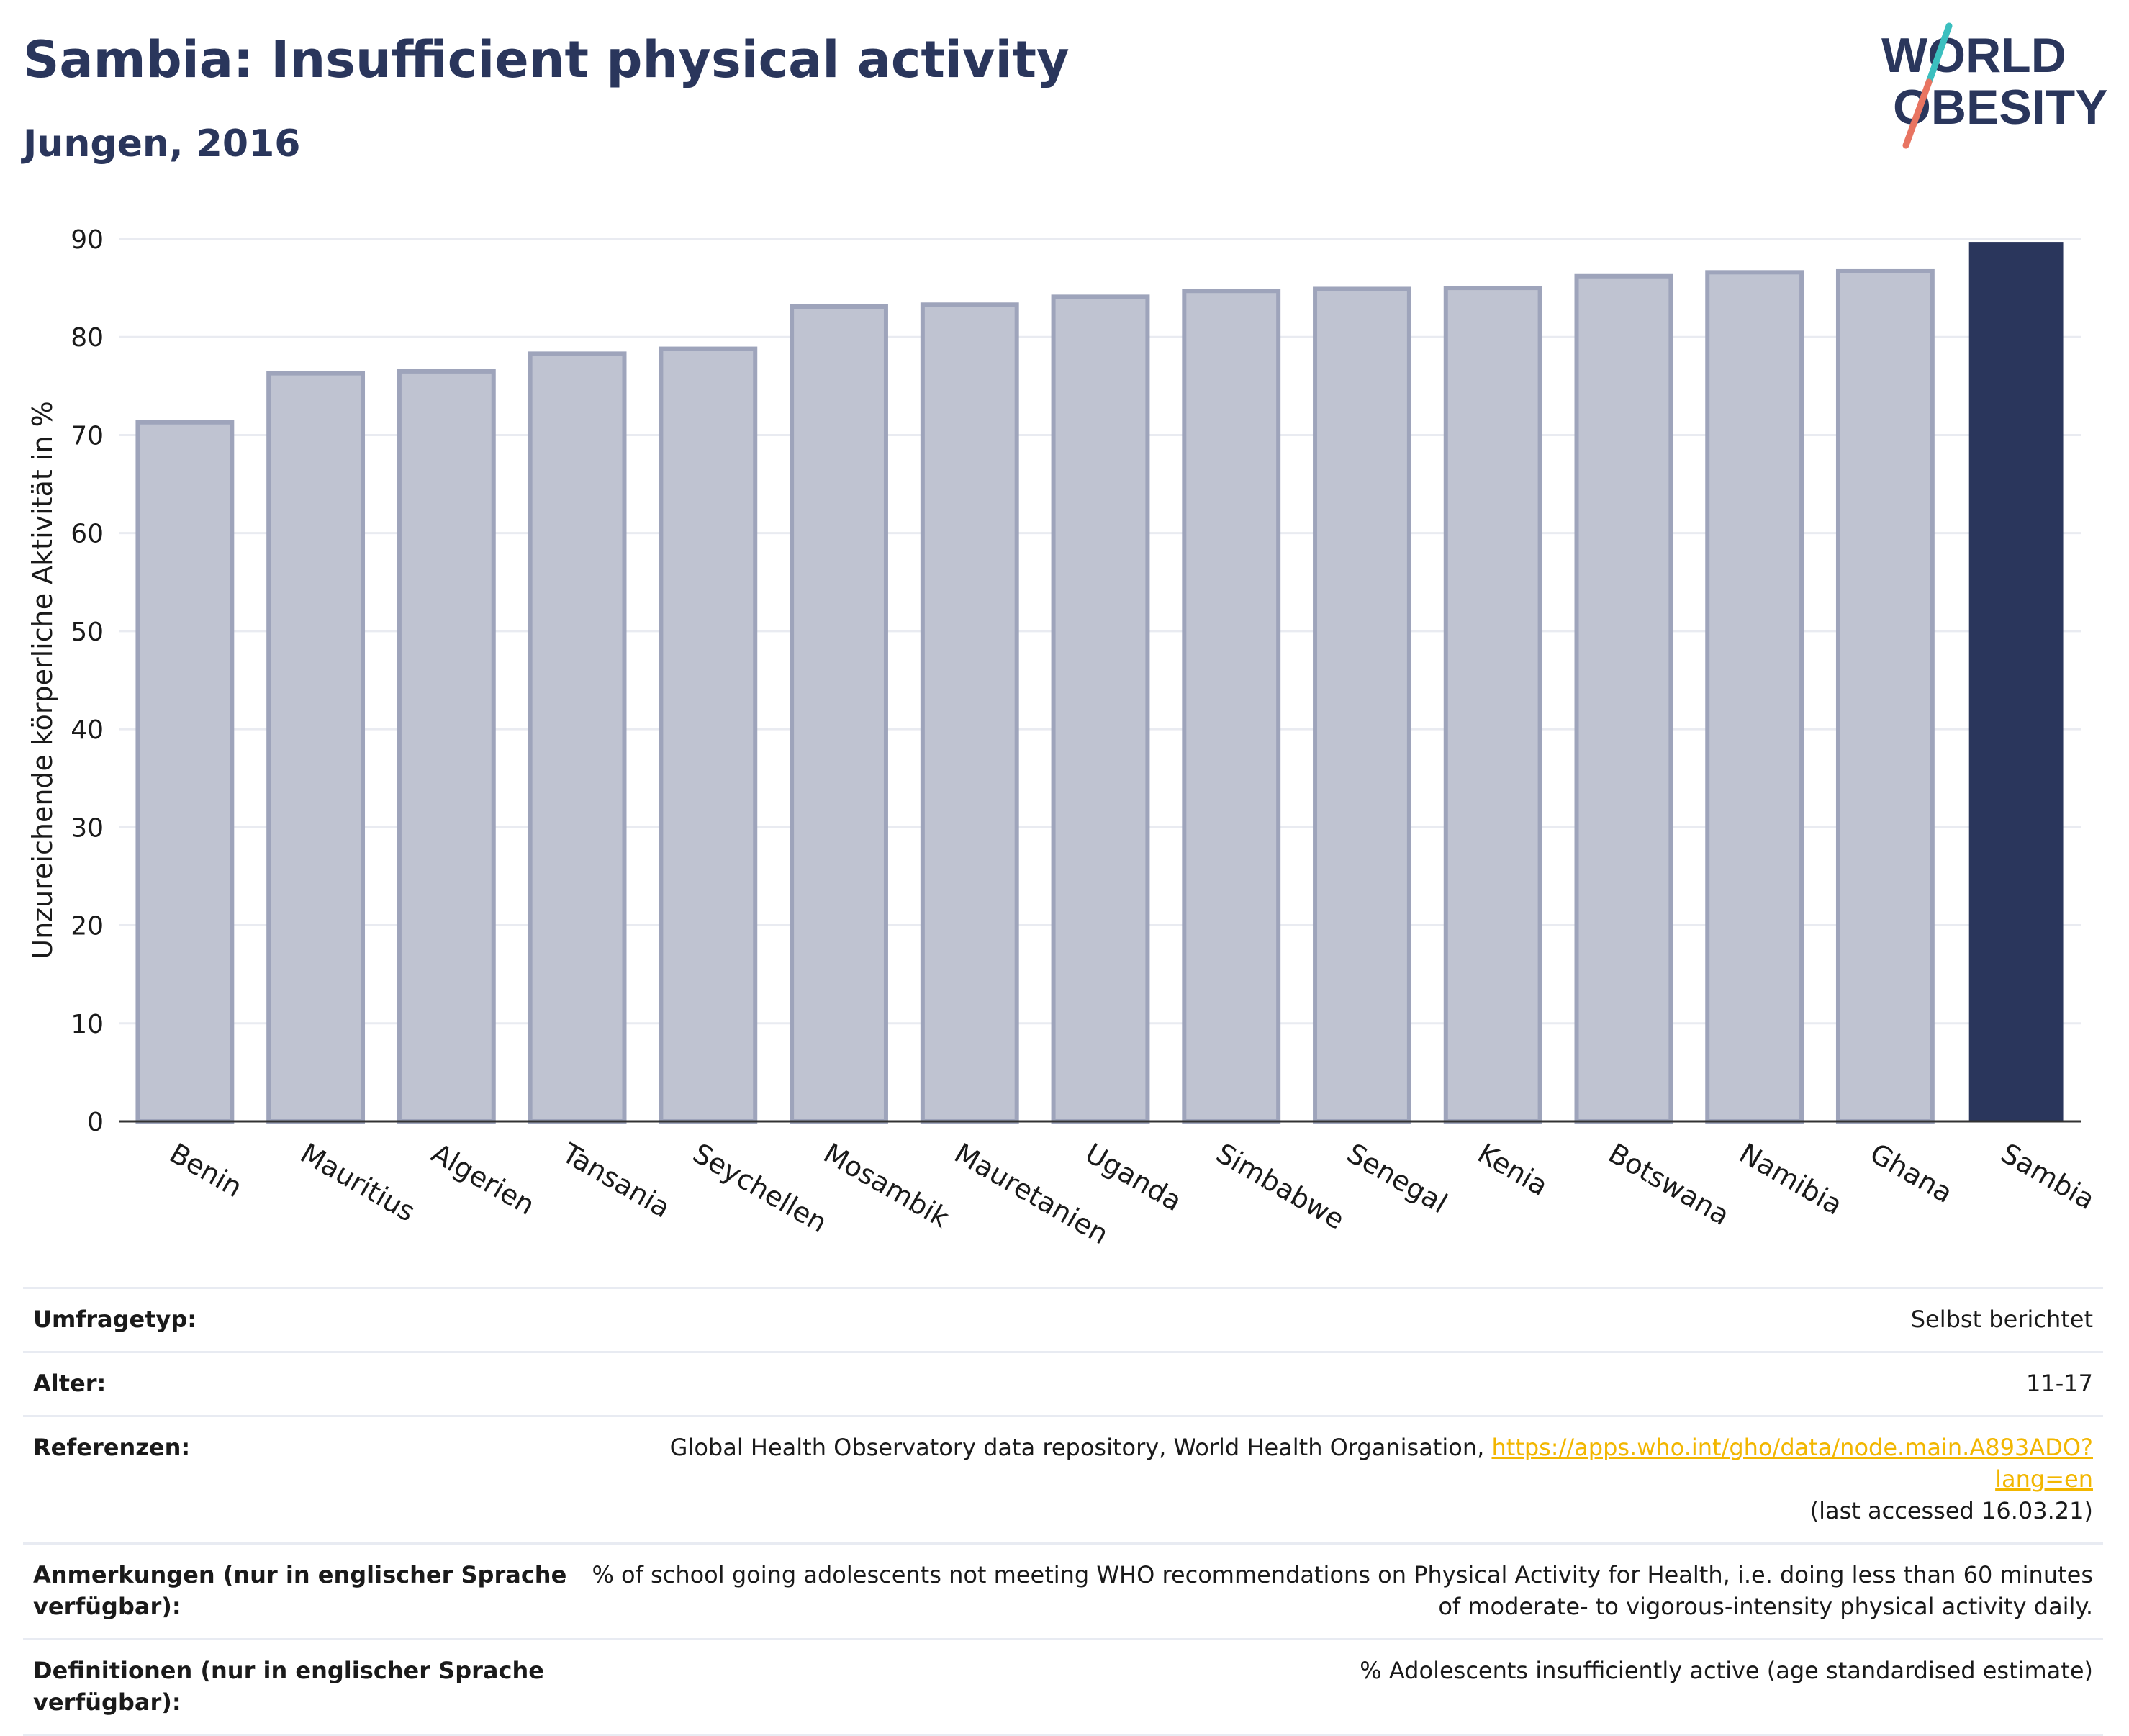 This screenshot has height=1736, width=2129. What do you see at coordinates (759, 1188) in the screenshot?
I see `x-tick-label: Seychellen` at bounding box center [759, 1188].